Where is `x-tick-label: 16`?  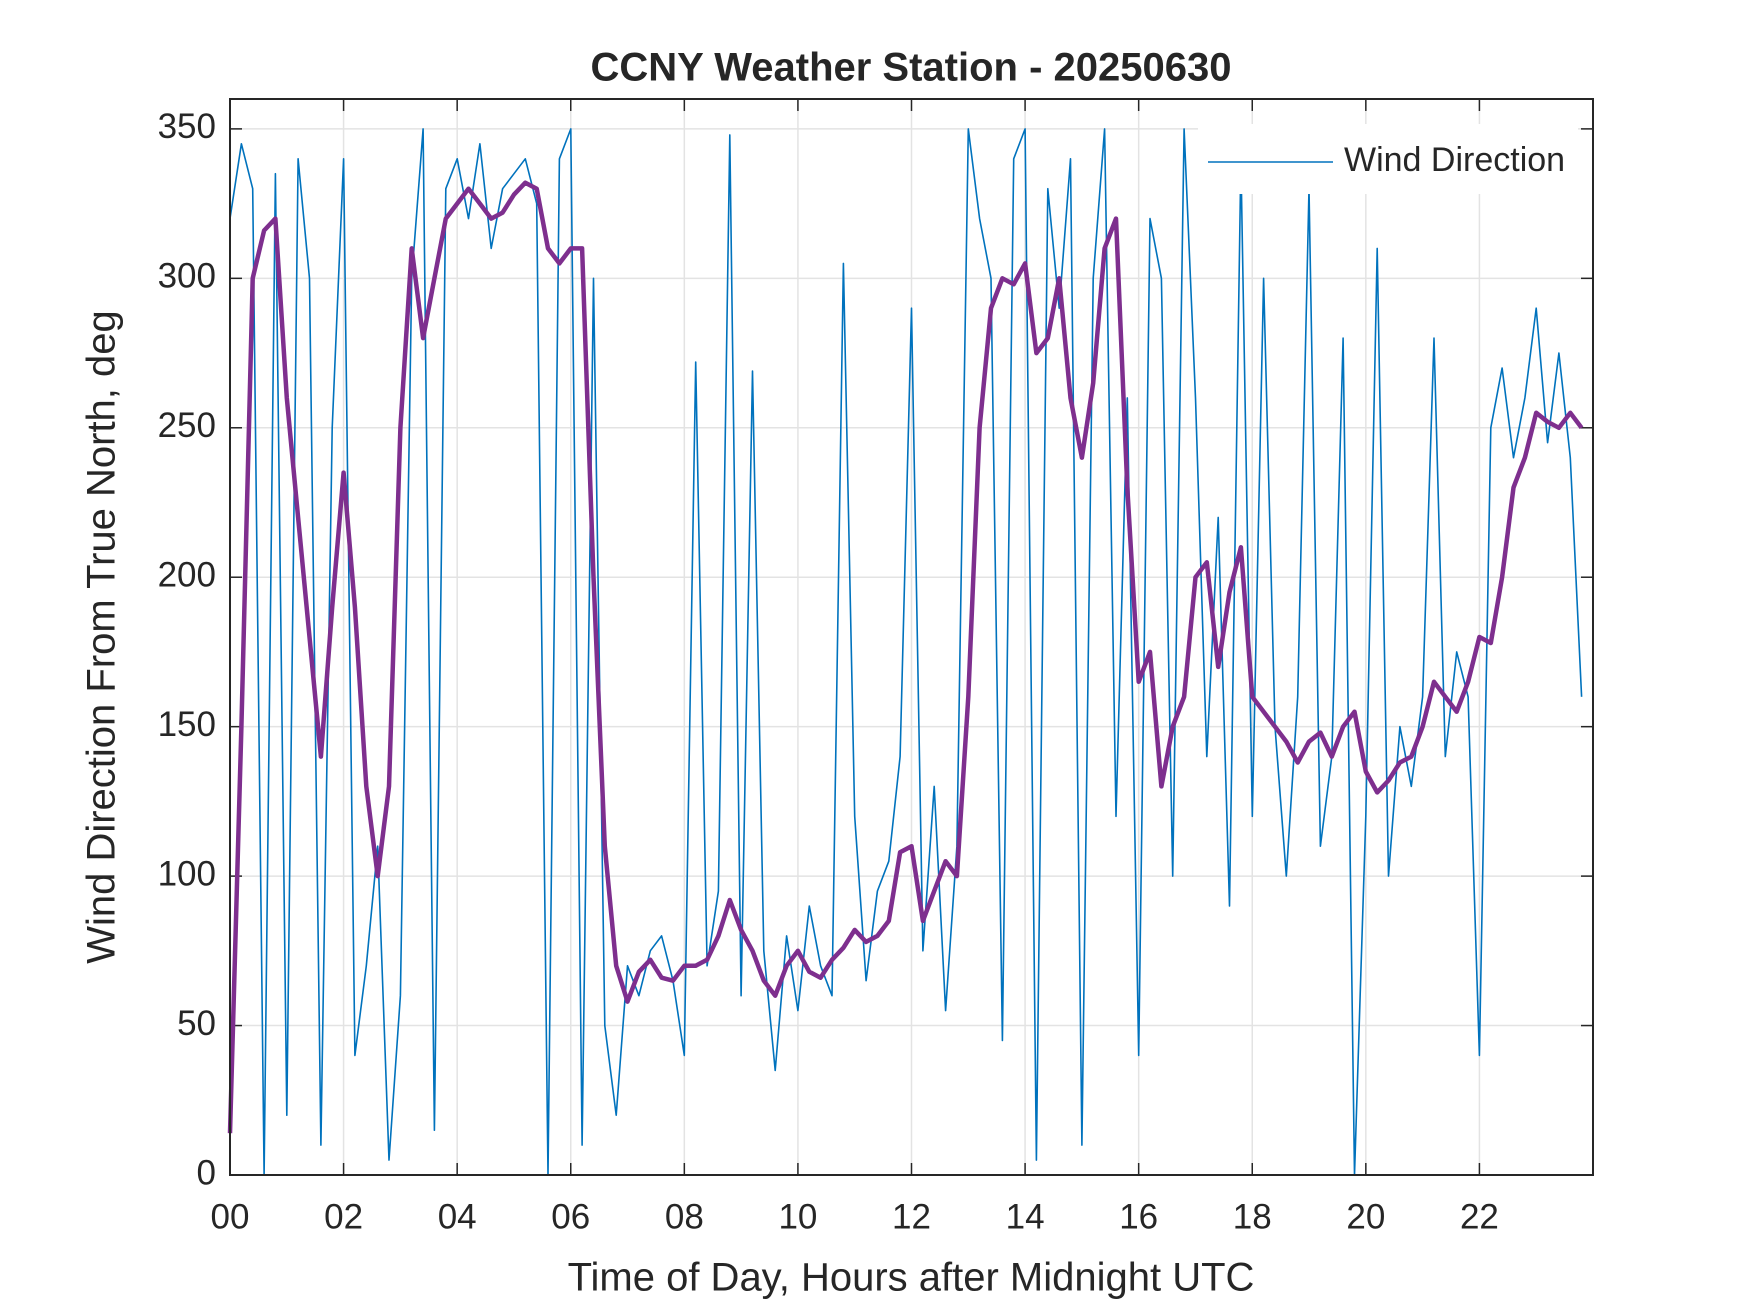 x-tick-label: 16 is located at coordinates (1138, 1216).